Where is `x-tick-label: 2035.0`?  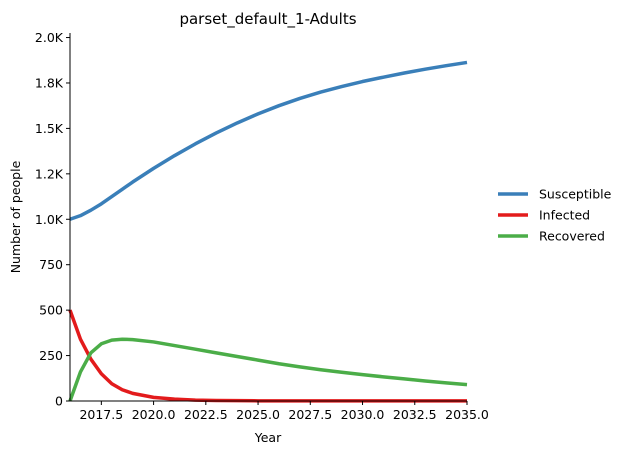 x-tick-label: 2035.0 is located at coordinates (467, 414).